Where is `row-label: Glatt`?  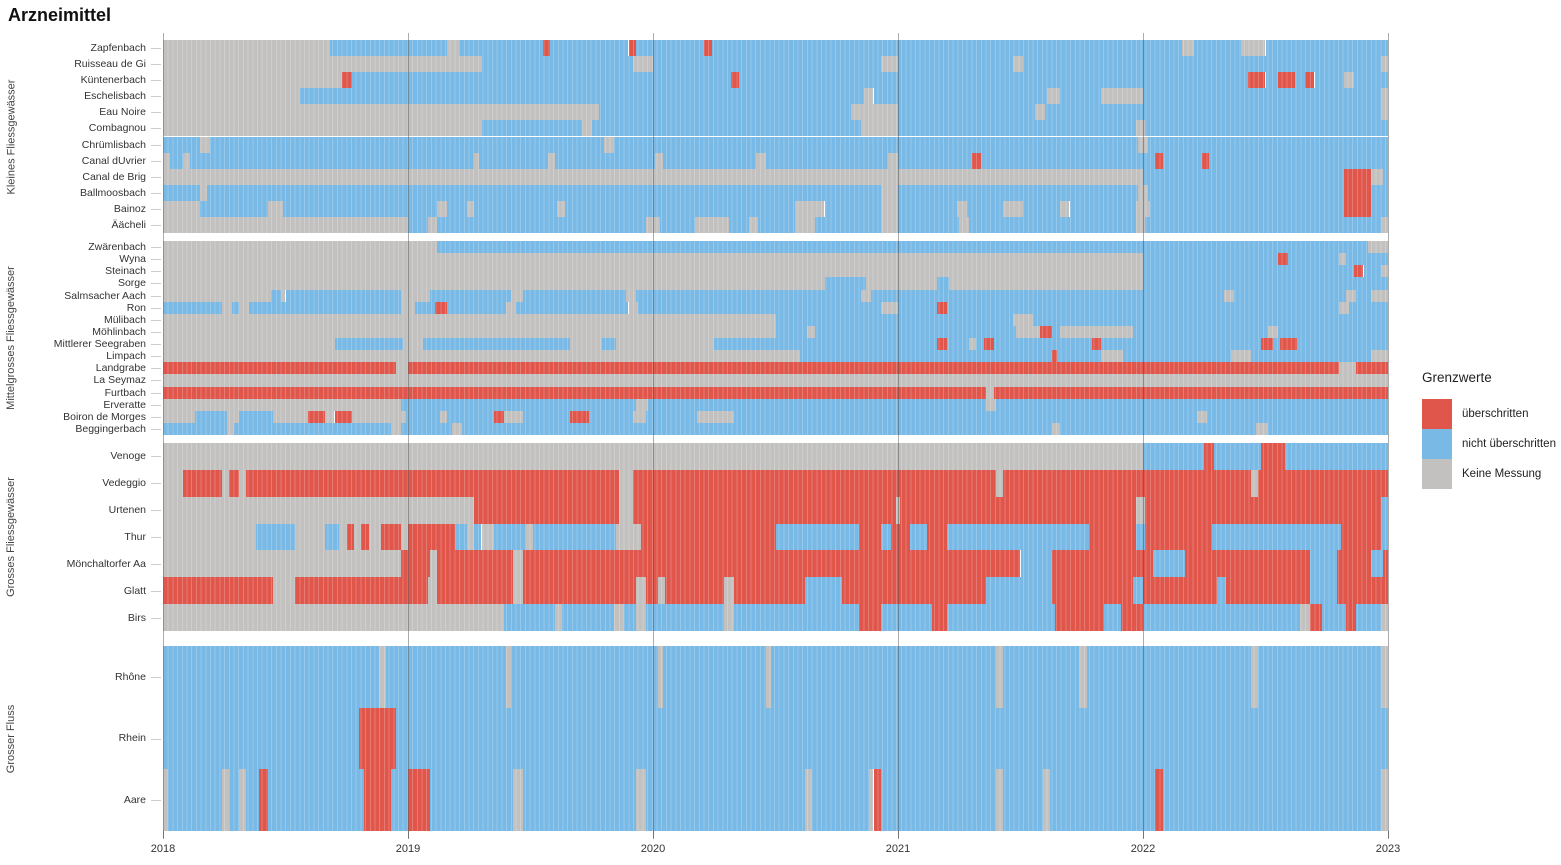
row-label: Glatt is located at coordinates (134, 590).